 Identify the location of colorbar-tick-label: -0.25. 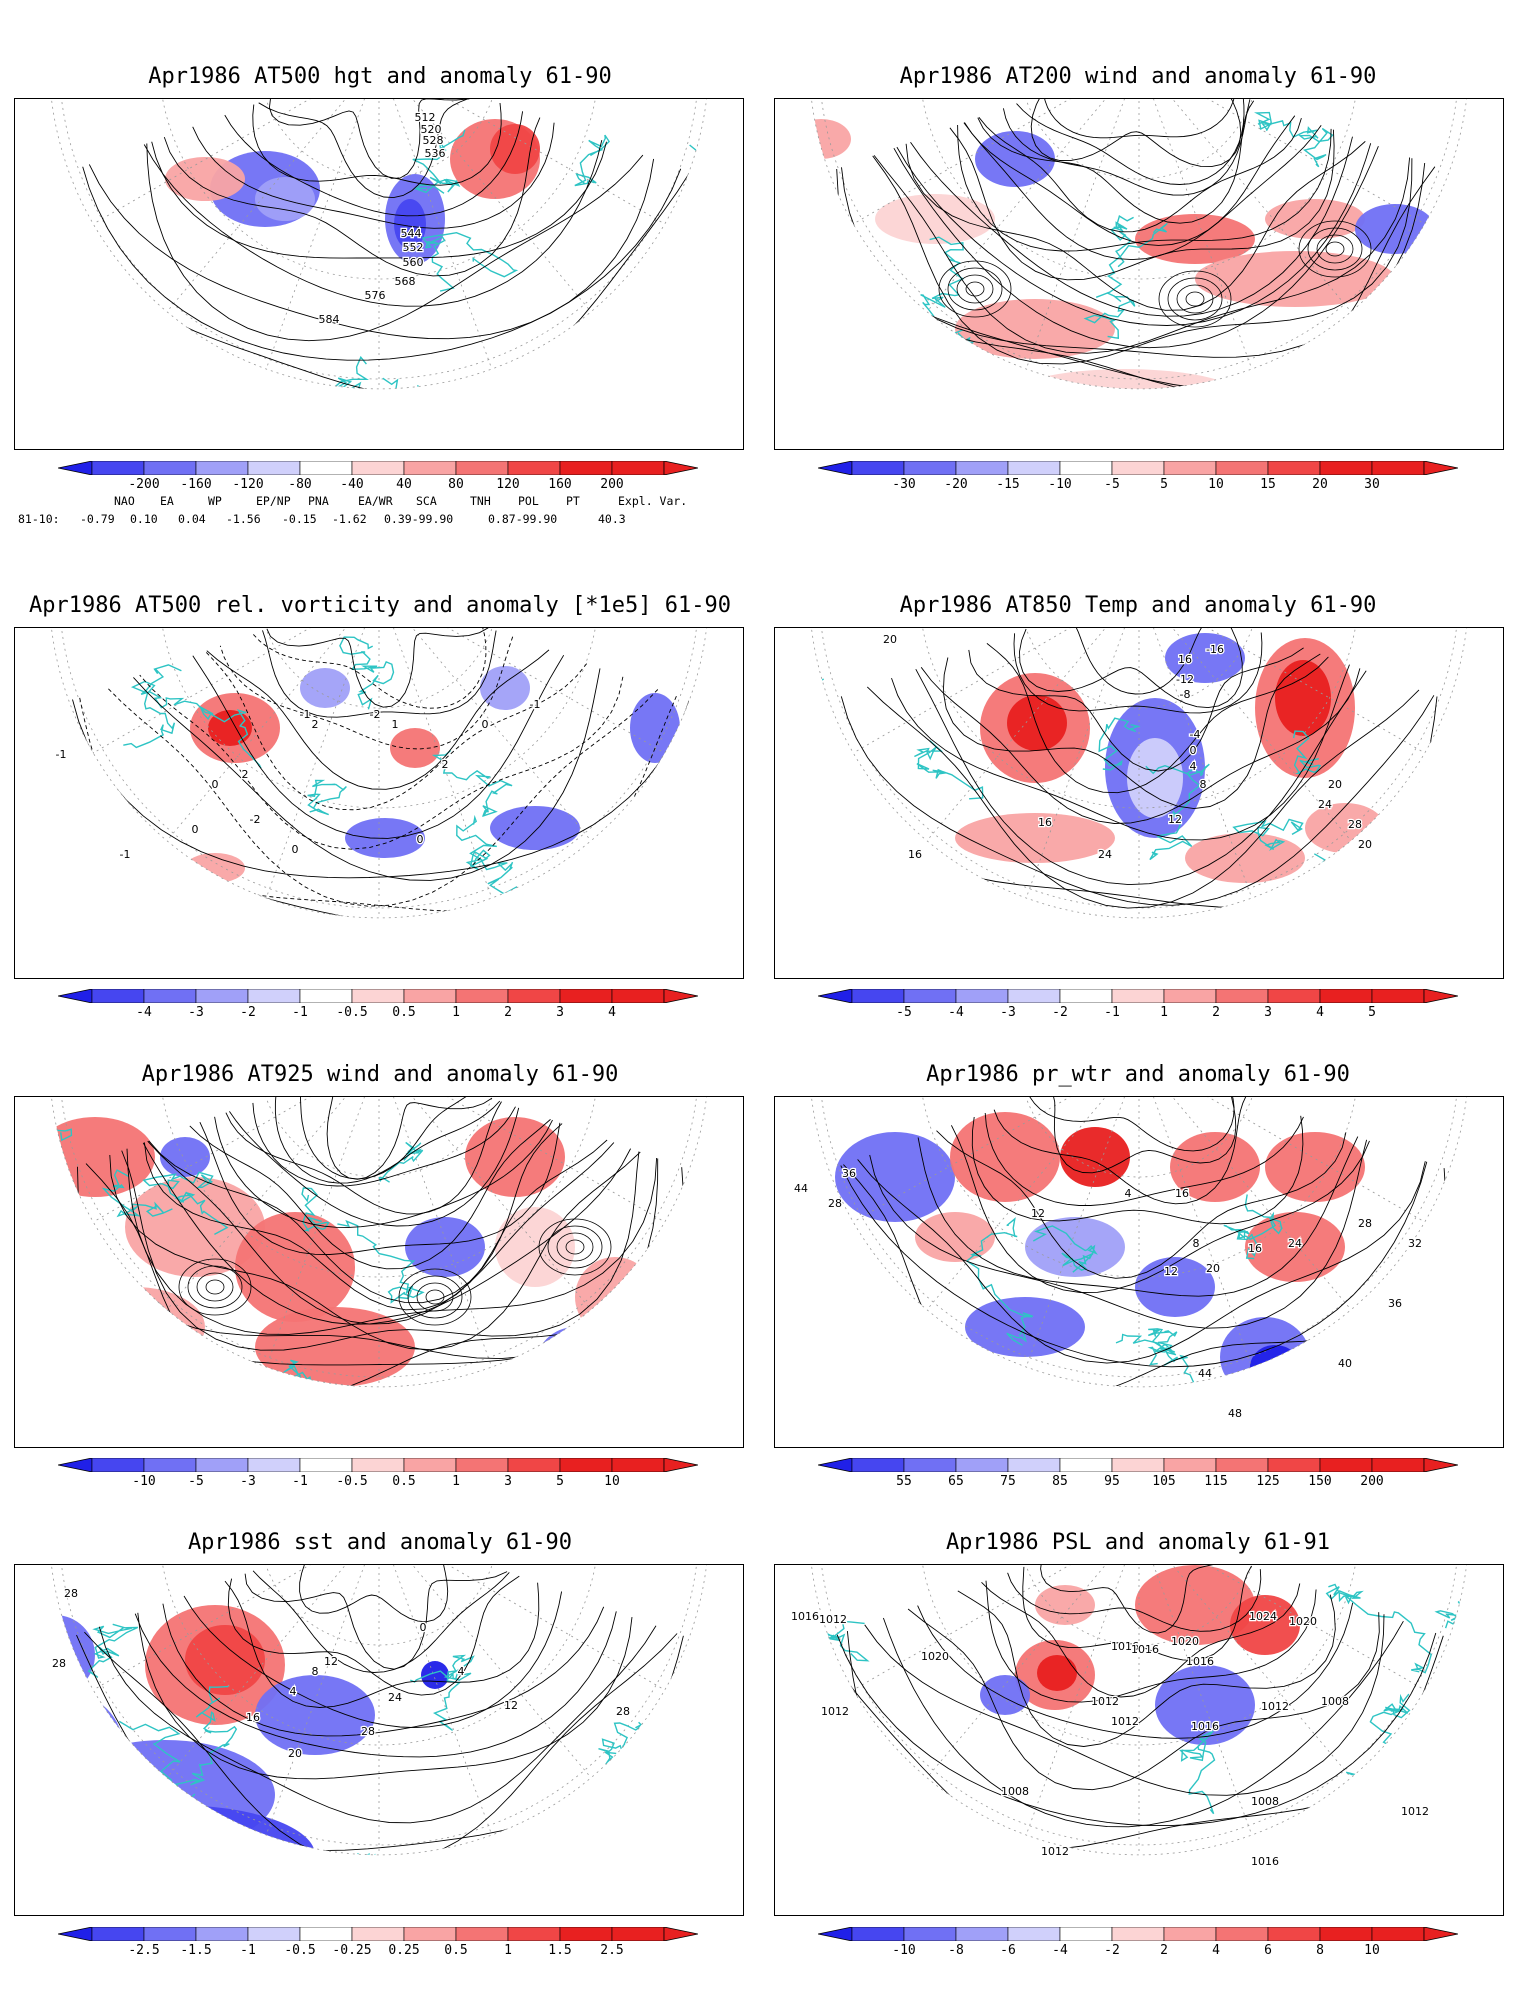
(352, 1950).